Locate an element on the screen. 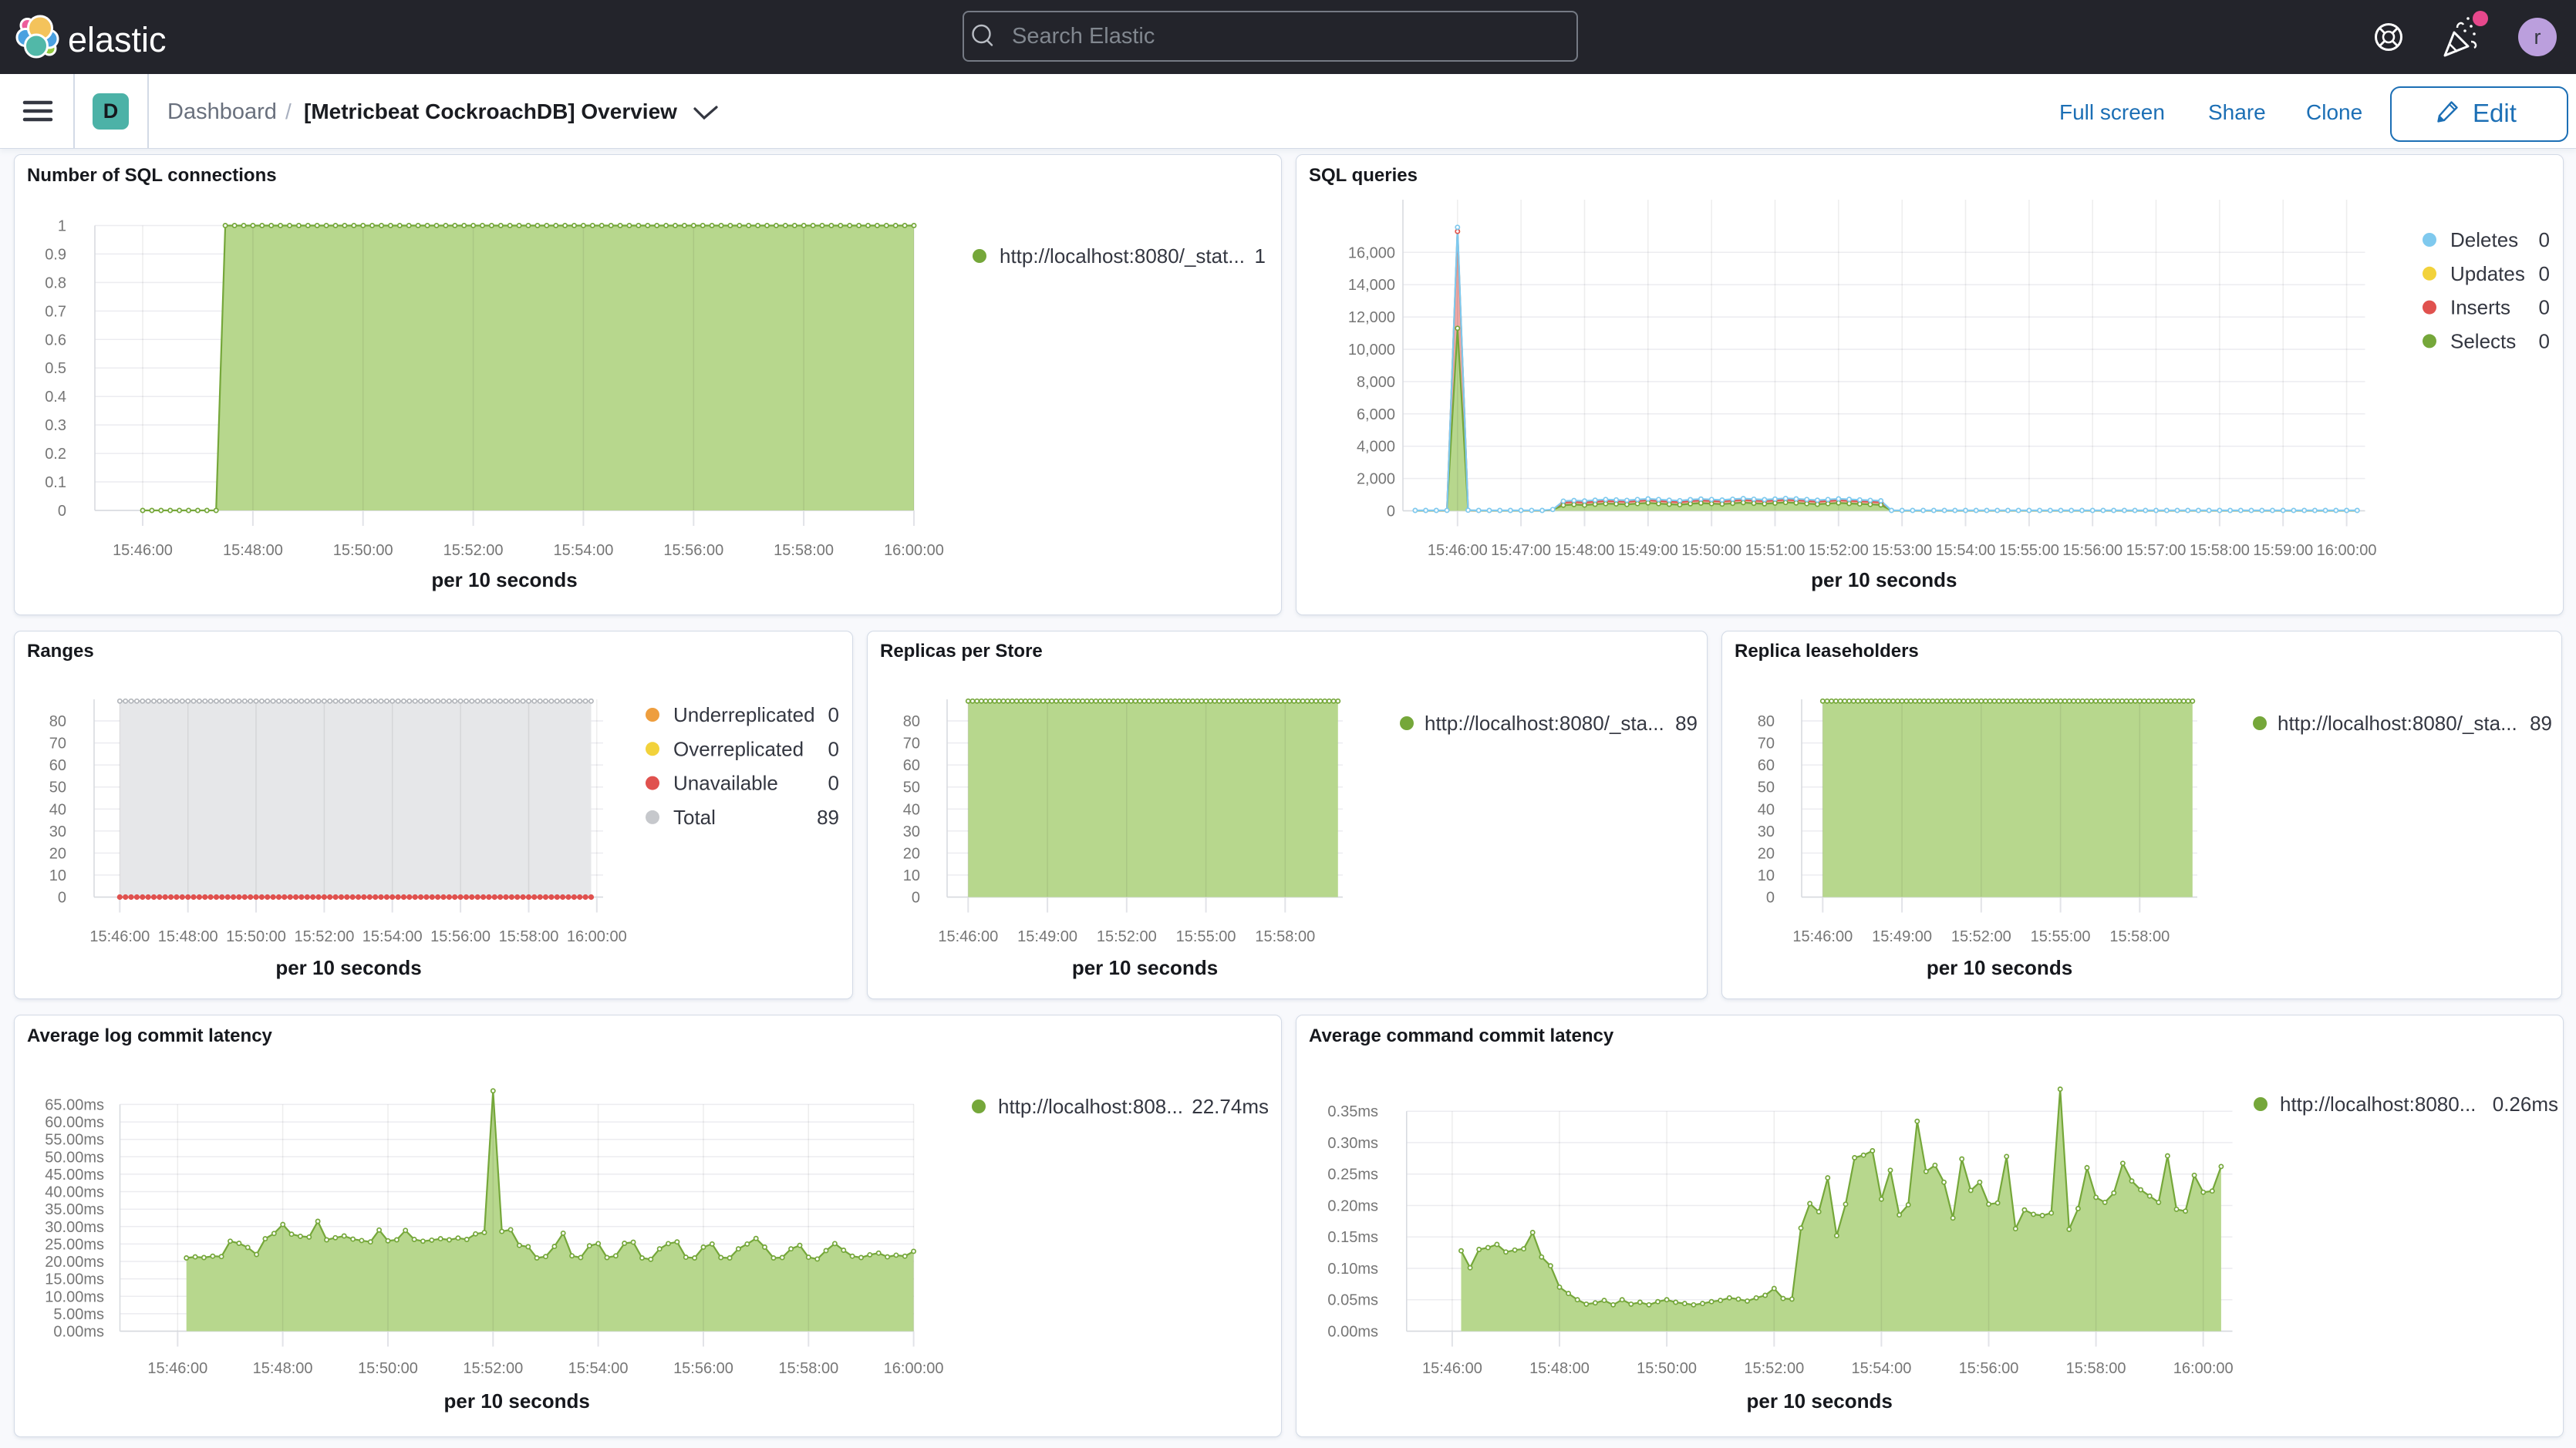 Image resolution: width=2576 pixels, height=1448 pixels. svg-text: 0.30ms is located at coordinates (1352, 1143).